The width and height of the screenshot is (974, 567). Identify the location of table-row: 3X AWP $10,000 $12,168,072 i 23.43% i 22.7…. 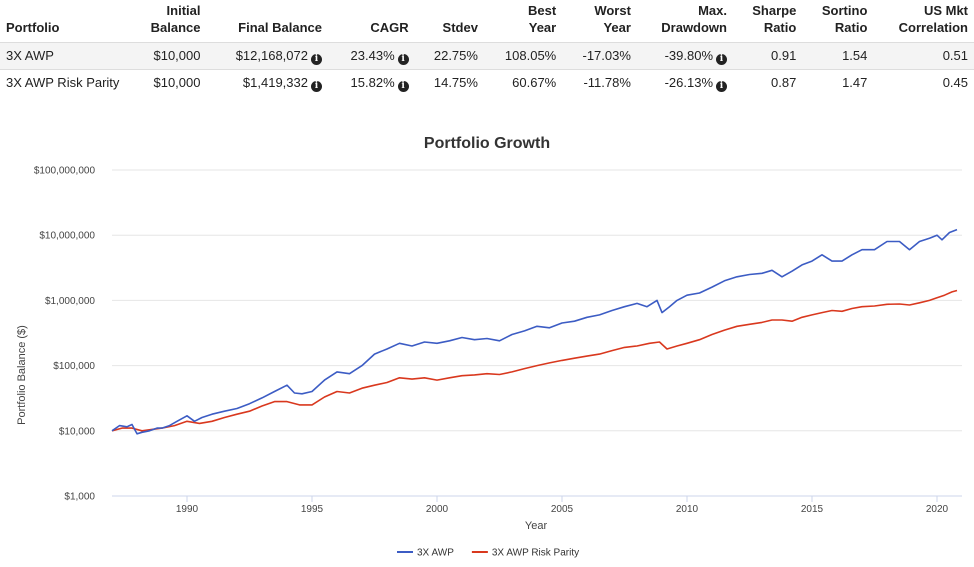
(487, 56).